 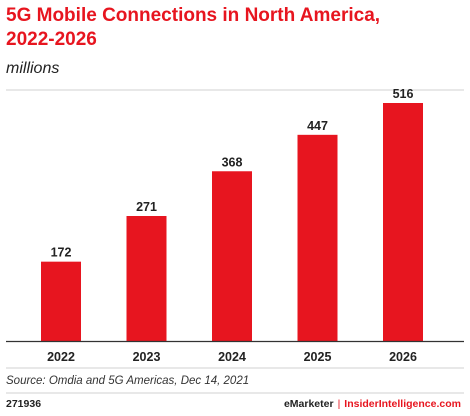 I want to click on bar-2025, so click(x=317, y=237).